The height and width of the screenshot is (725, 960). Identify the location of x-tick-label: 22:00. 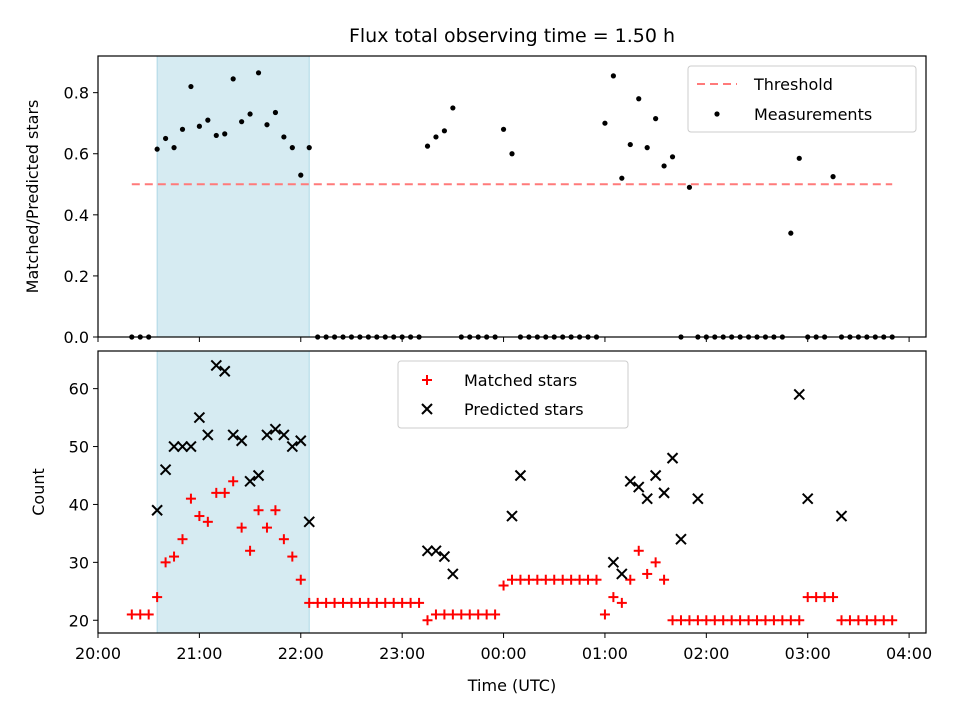
(301, 653).